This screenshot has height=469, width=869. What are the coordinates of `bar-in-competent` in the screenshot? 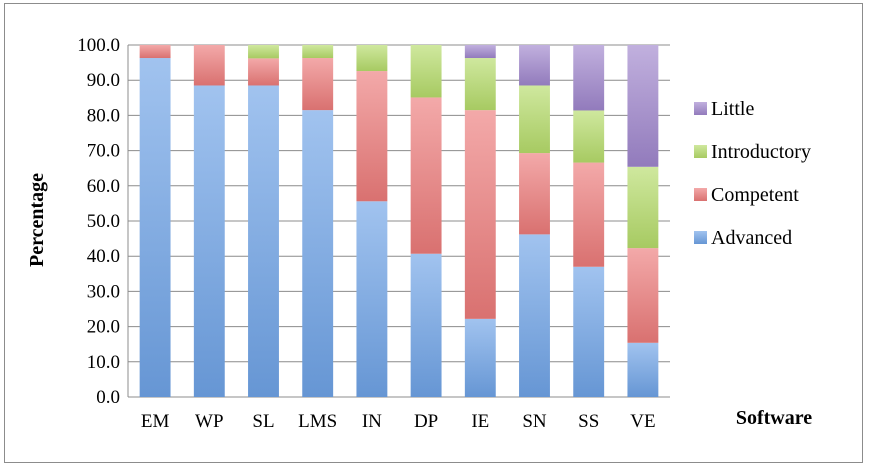 It's located at (372, 136).